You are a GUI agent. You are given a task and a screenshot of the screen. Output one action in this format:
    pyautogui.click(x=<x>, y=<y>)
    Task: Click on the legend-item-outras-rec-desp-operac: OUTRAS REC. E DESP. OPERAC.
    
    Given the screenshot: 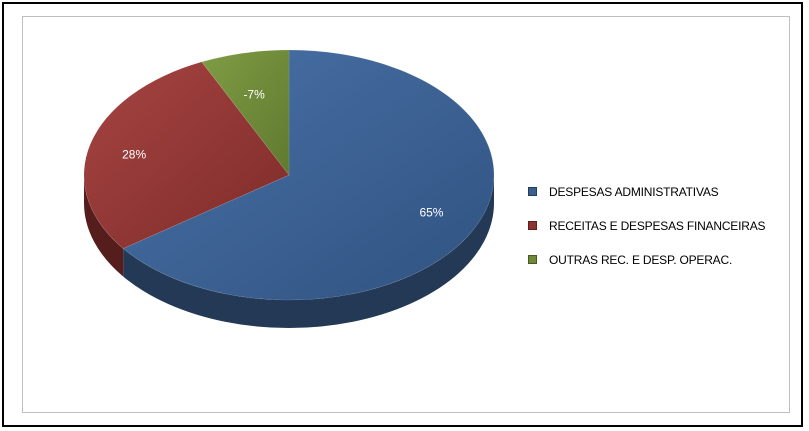 What is the action you would take?
    pyautogui.click(x=658, y=259)
    